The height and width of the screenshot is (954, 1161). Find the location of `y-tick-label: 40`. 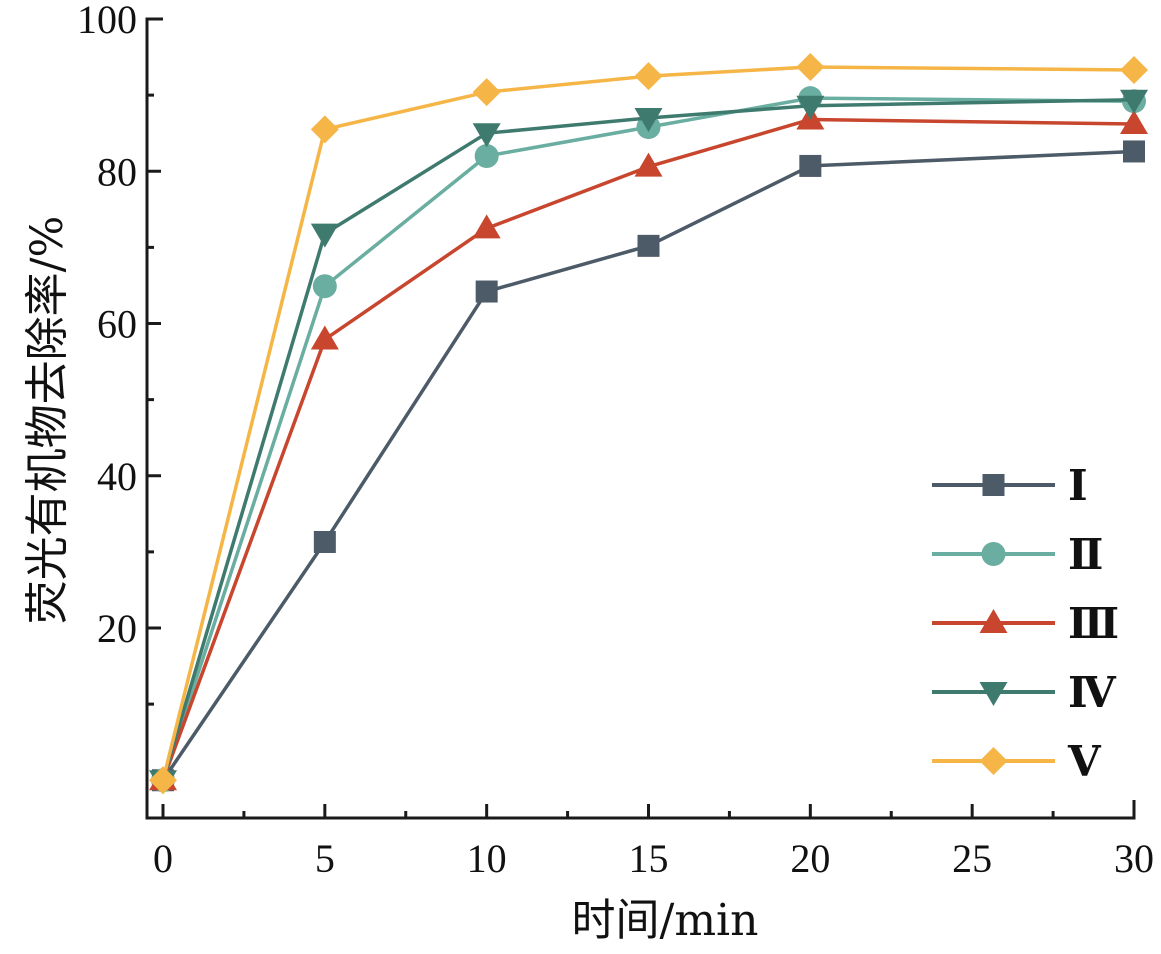

y-tick-label: 40 is located at coordinates (117, 476).